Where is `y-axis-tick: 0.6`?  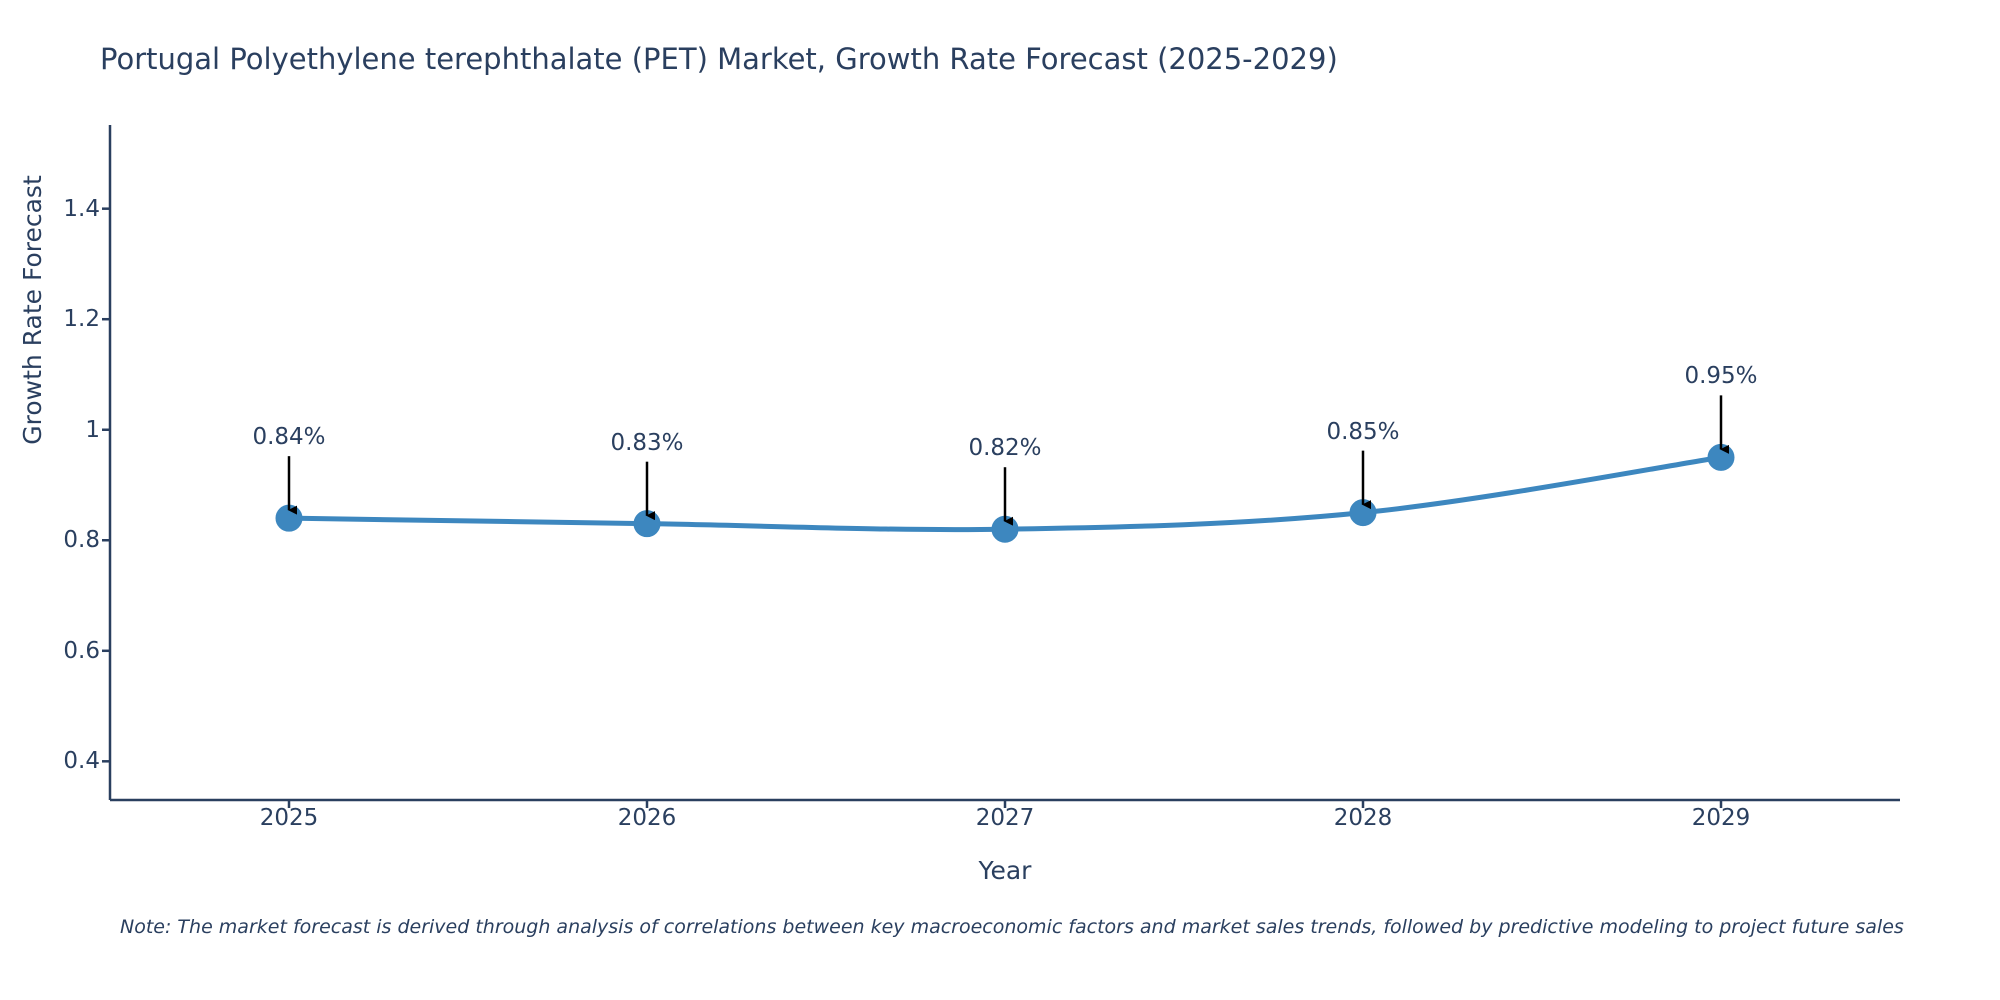
y-axis-tick: 0.6 is located at coordinates (81, 650).